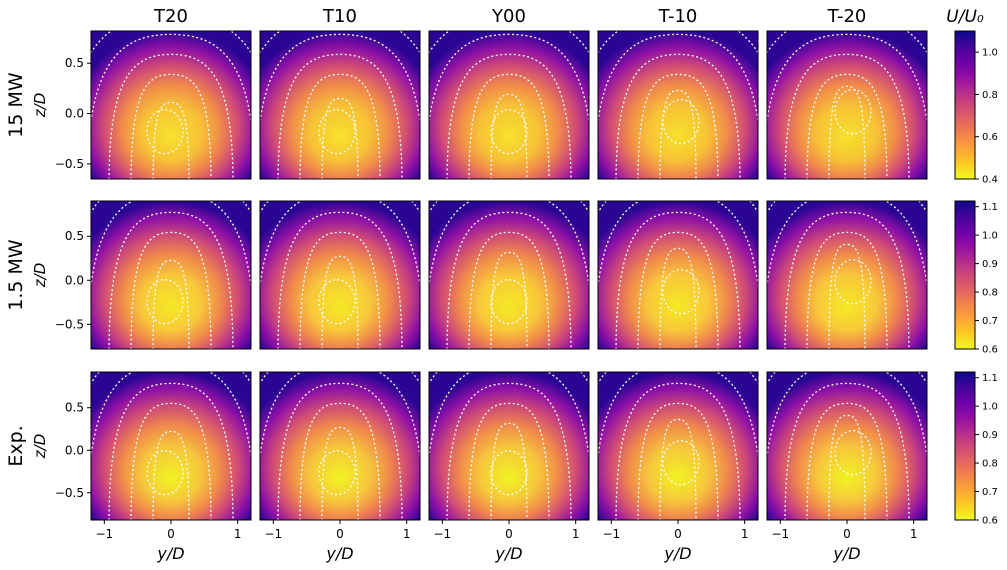  What do you see at coordinates (508, 16) in the screenshot?
I see `column-title: Y00` at bounding box center [508, 16].